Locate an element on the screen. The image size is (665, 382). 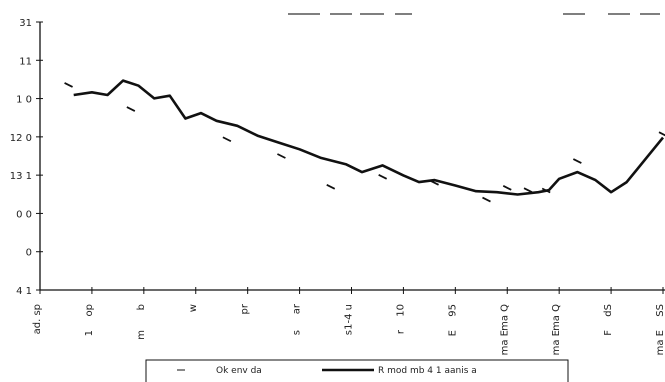
x-tick-sublabel: 1 is located at coordinates (89, 333).